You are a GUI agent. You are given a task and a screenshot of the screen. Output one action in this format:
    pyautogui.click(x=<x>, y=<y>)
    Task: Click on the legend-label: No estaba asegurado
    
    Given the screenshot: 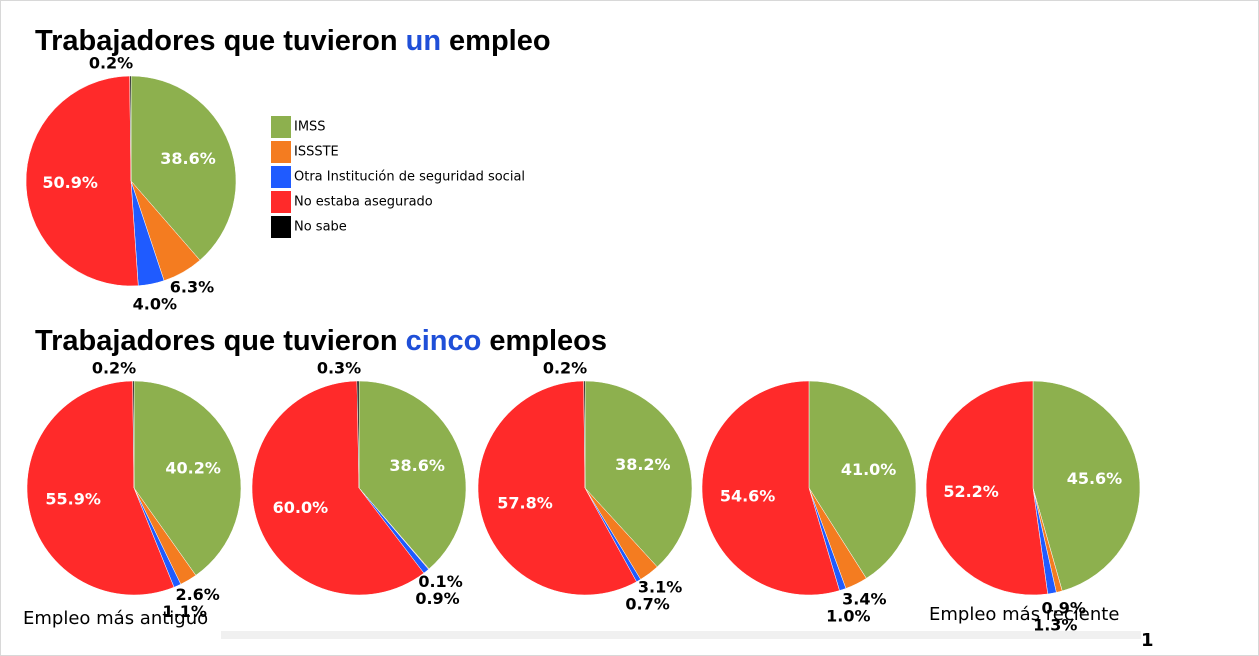 What is the action you would take?
    pyautogui.click(x=363, y=202)
    